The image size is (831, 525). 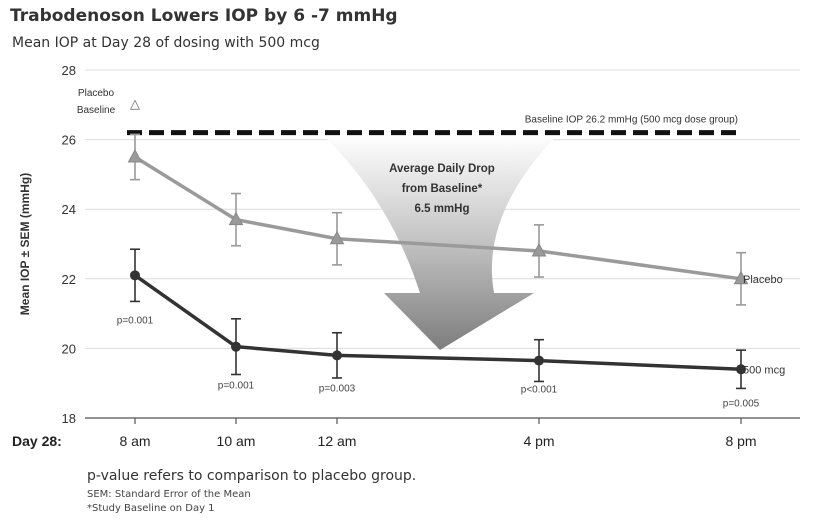 I want to click on y-tick-label: 18, so click(x=69, y=418).